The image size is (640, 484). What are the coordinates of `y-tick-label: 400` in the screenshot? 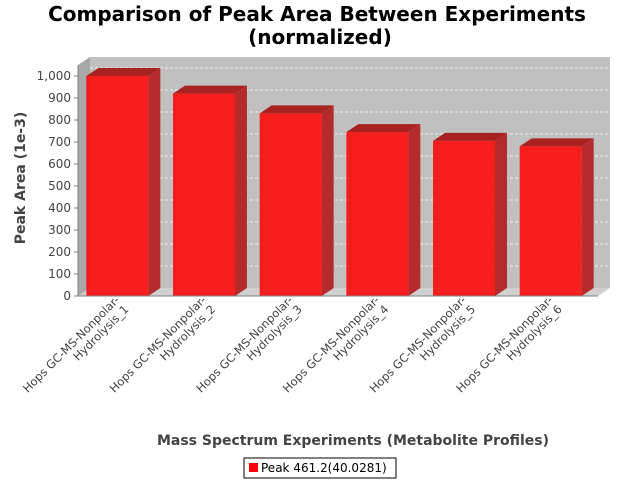 It's located at (59, 208).